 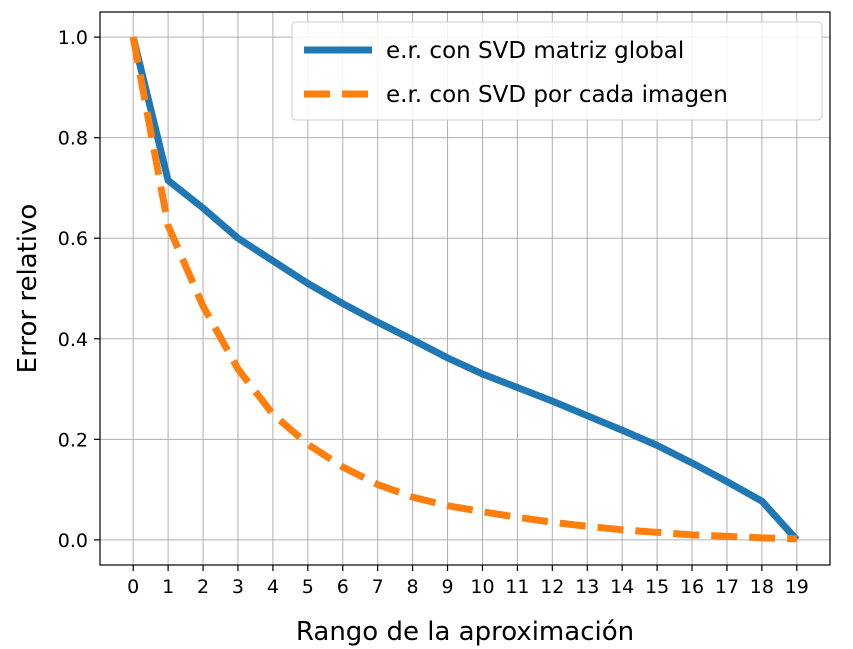 What do you see at coordinates (517, 587) in the screenshot?
I see `x-tick-label: 11` at bounding box center [517, 587].